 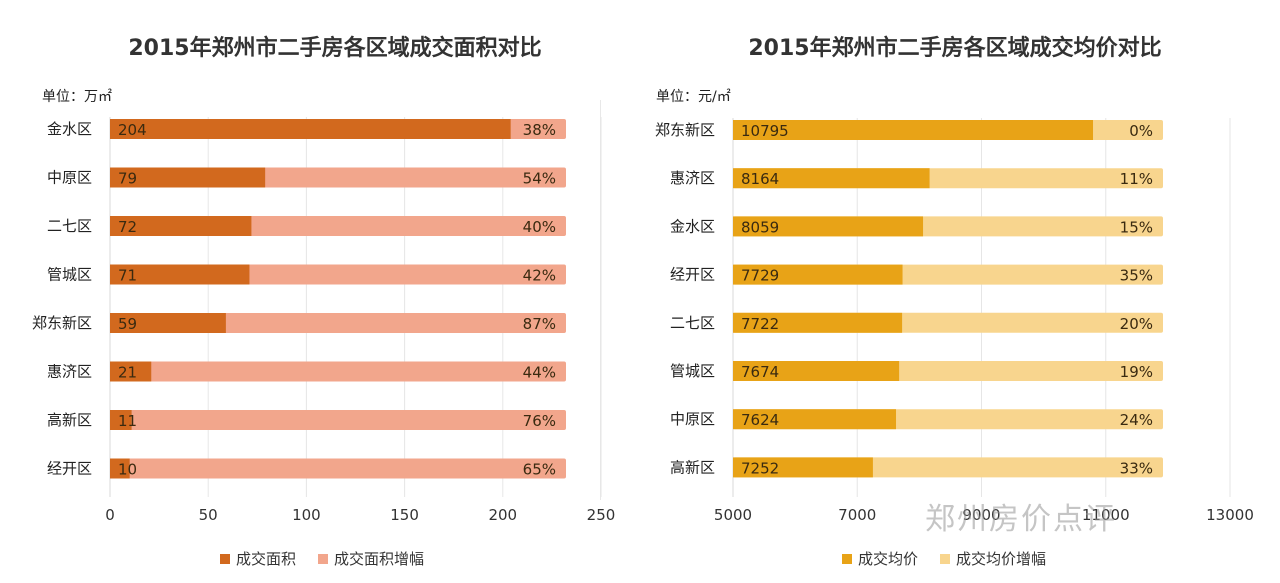 What do you see at coordinates (127, 470) in the screenshot?
I see `left-value-label: 10` at bounding box center [127, 470].